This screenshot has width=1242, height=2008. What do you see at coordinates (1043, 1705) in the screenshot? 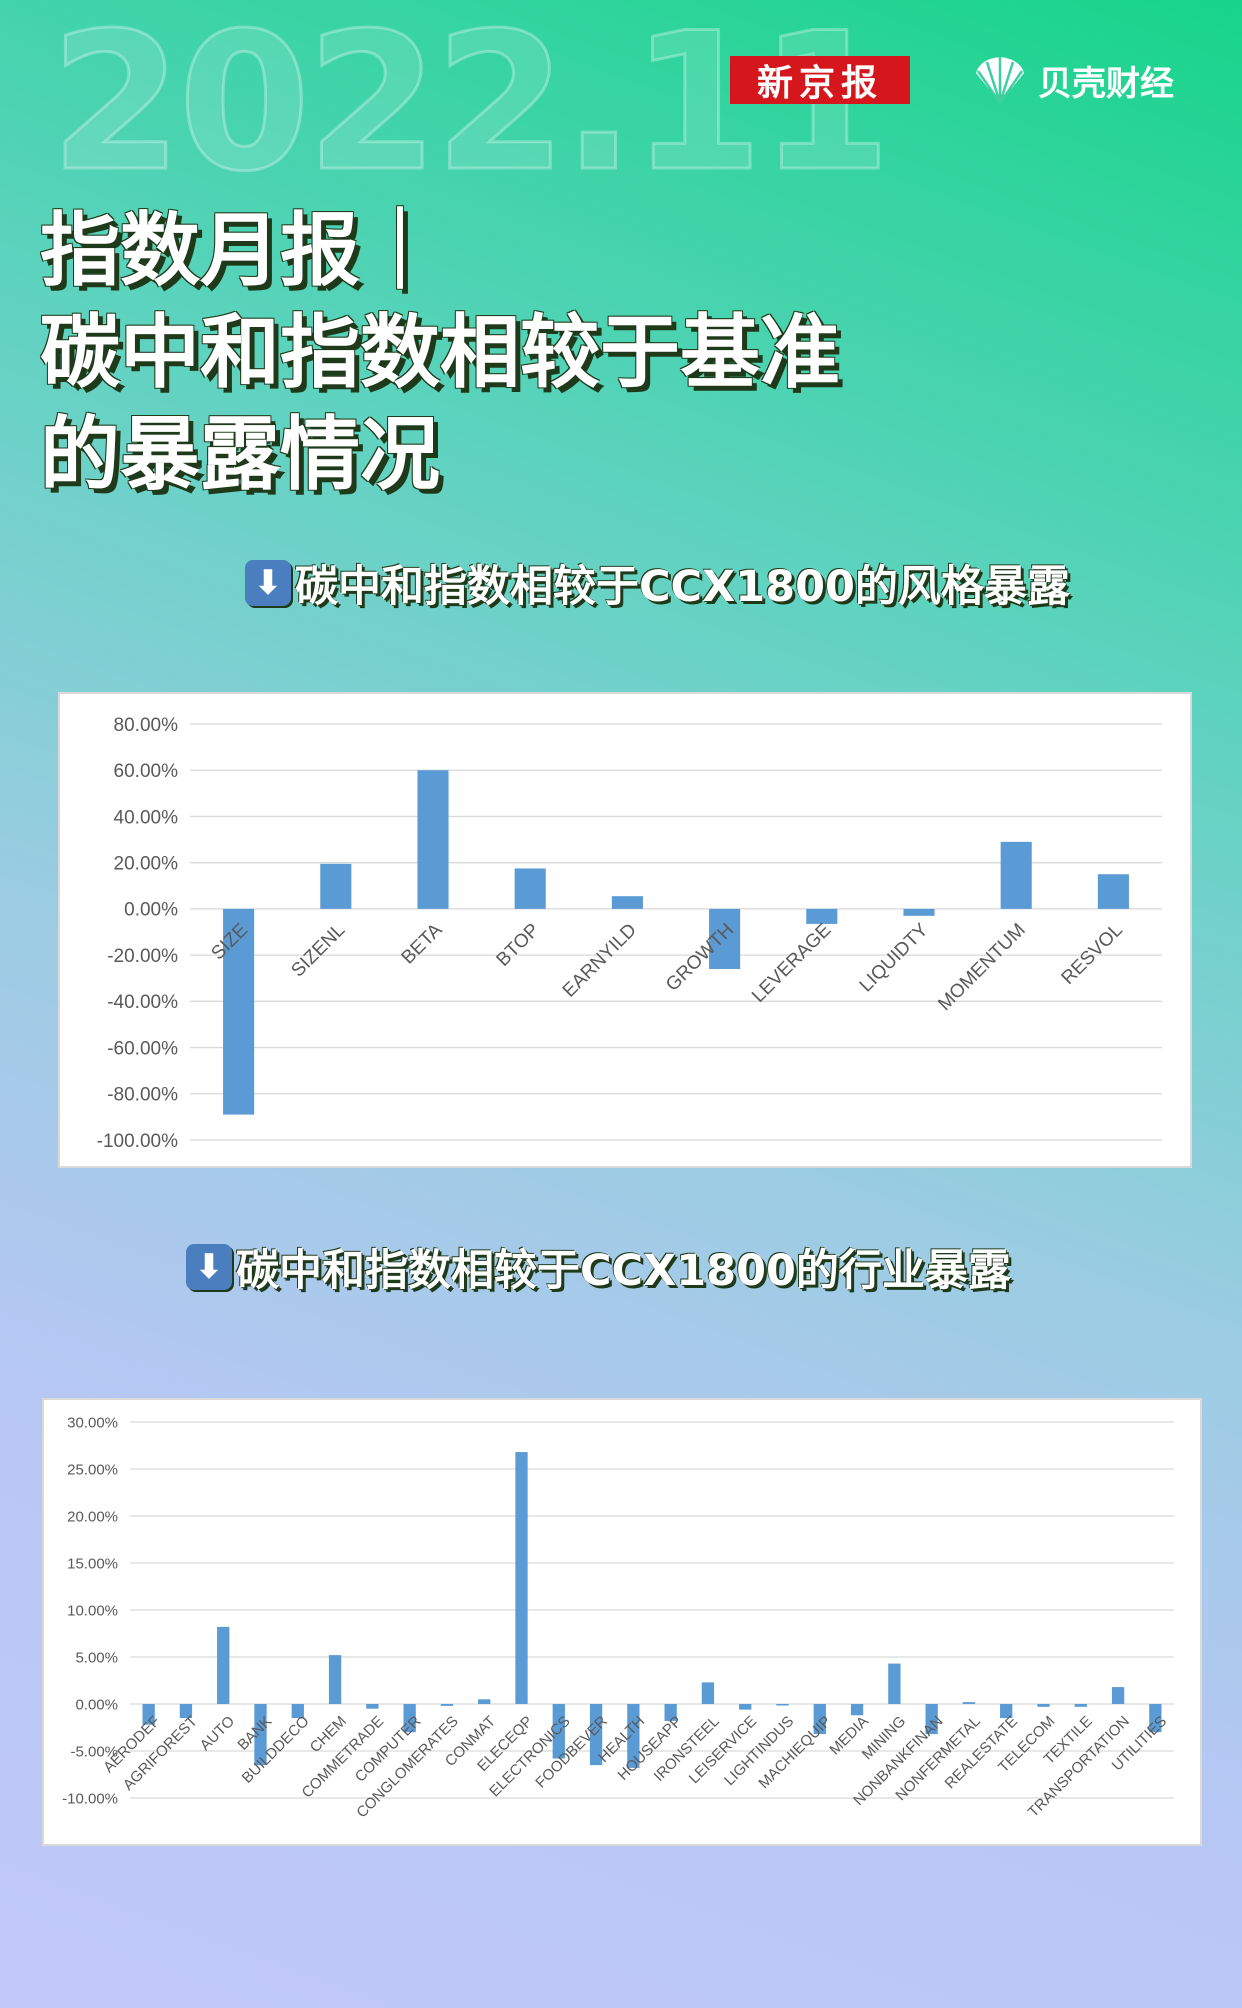
I see `bar-telecom` at bounding box center [1043, 1705].